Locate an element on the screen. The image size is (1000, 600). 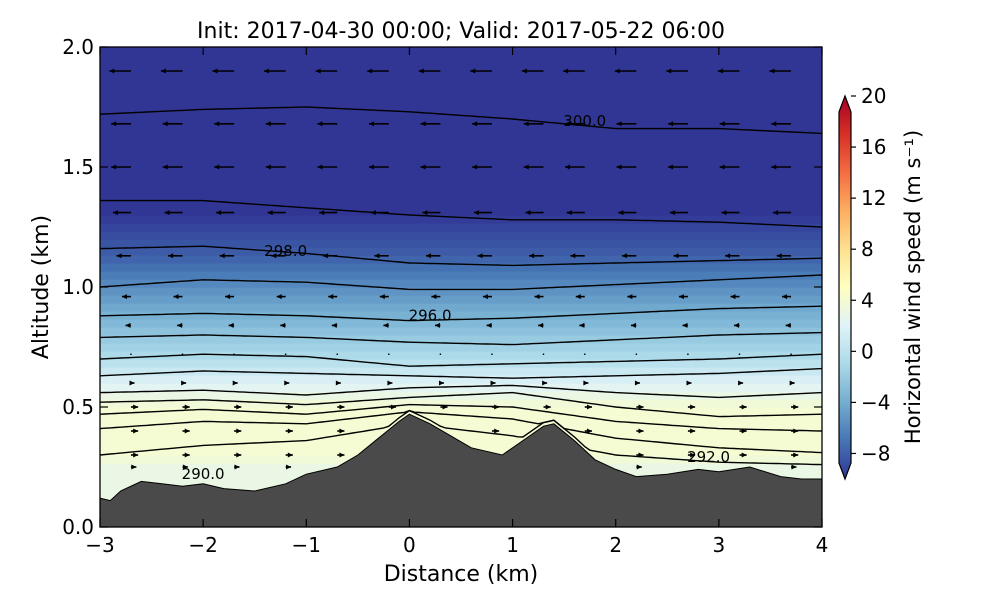
contour-label: 300.0 is located at coordinates (584, 121).